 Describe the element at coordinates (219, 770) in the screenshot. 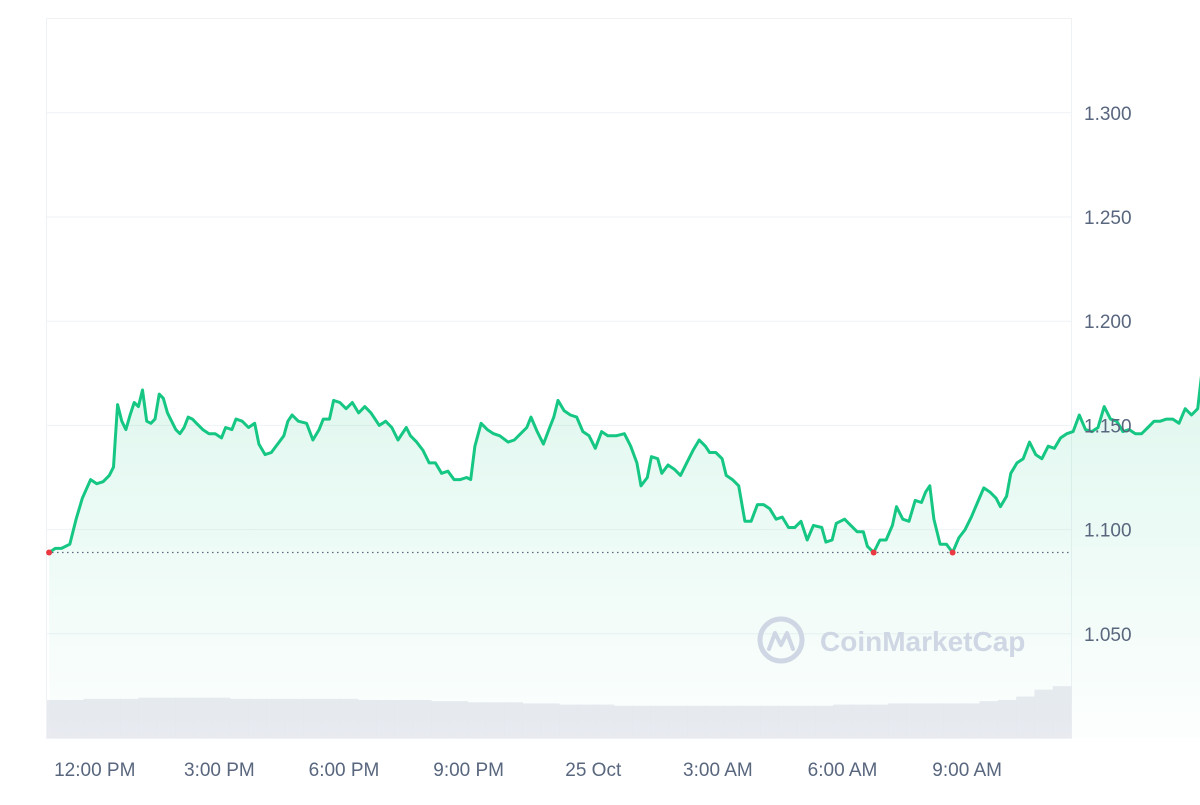

I see `x-tick-label: 3:00 PM` at that location.